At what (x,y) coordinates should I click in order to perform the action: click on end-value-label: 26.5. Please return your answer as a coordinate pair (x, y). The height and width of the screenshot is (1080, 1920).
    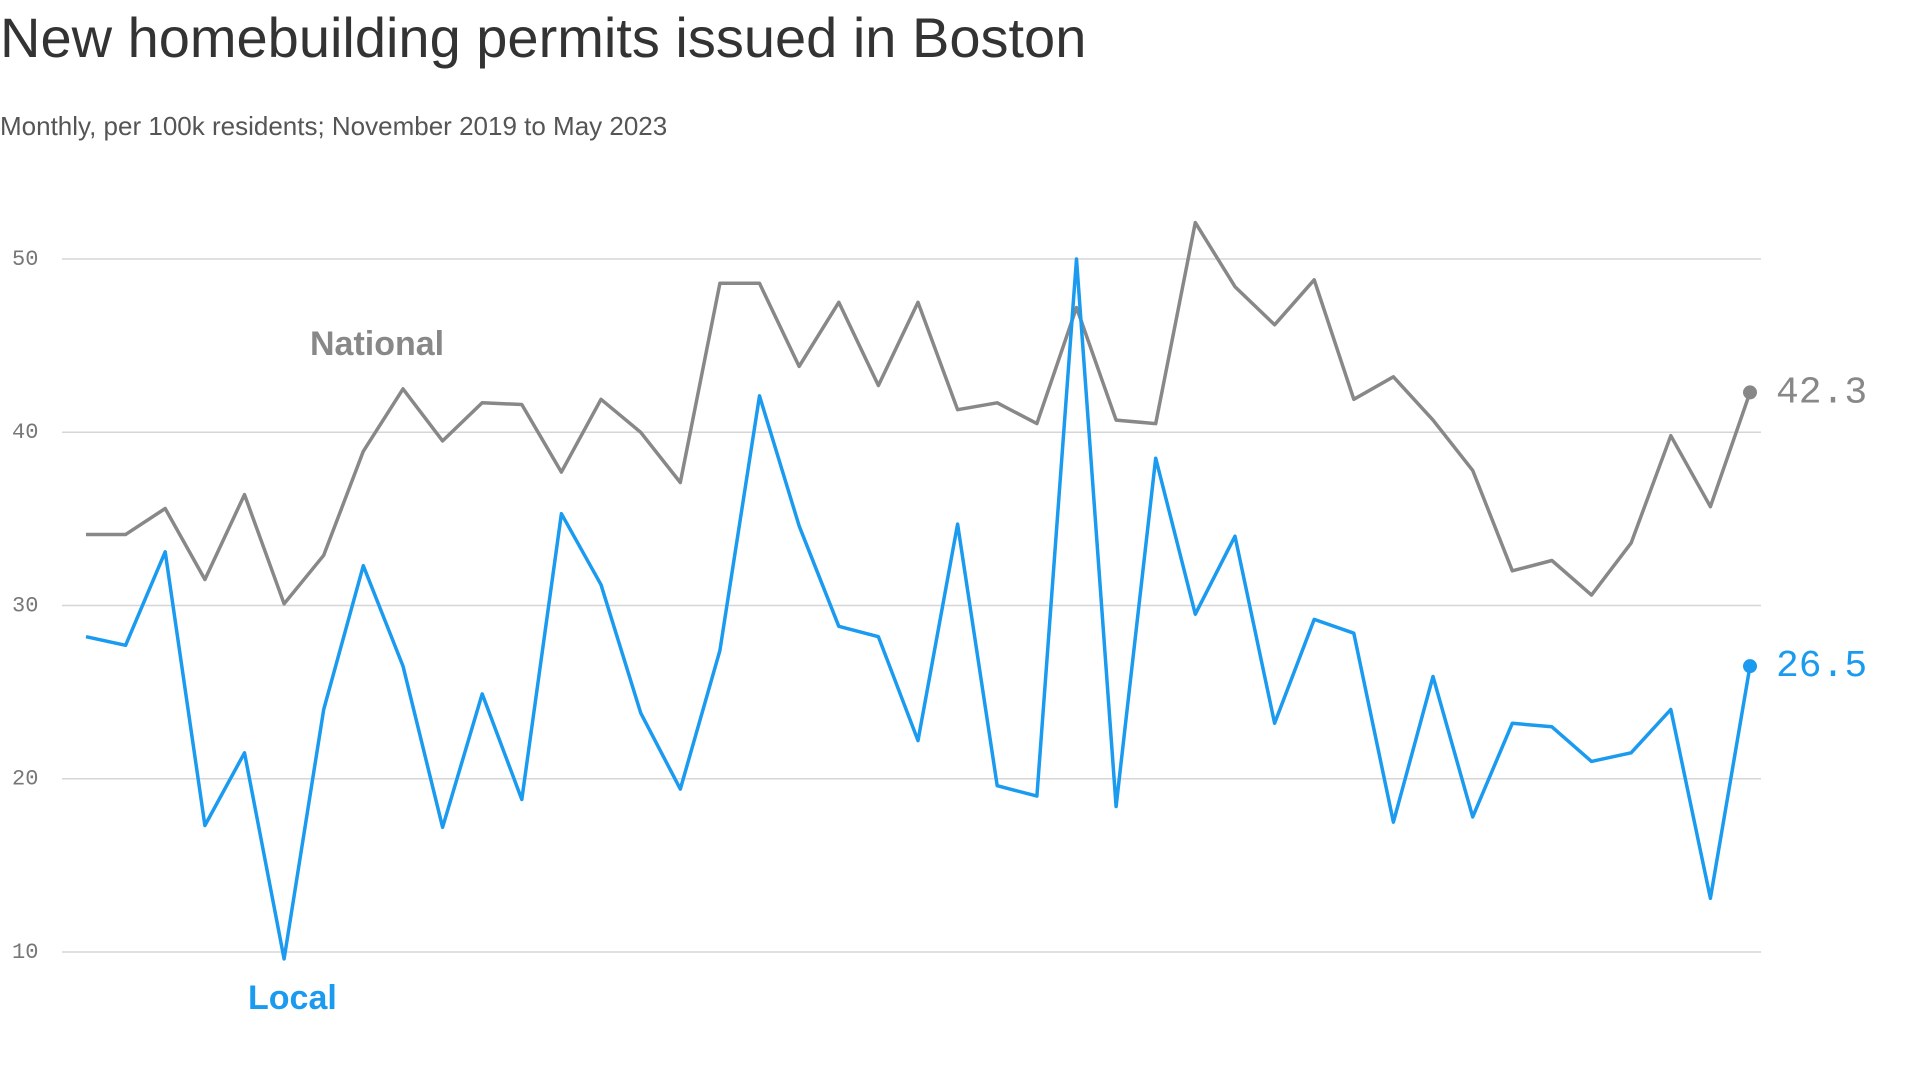
    Looking at the image, I should click on (1821, 666).